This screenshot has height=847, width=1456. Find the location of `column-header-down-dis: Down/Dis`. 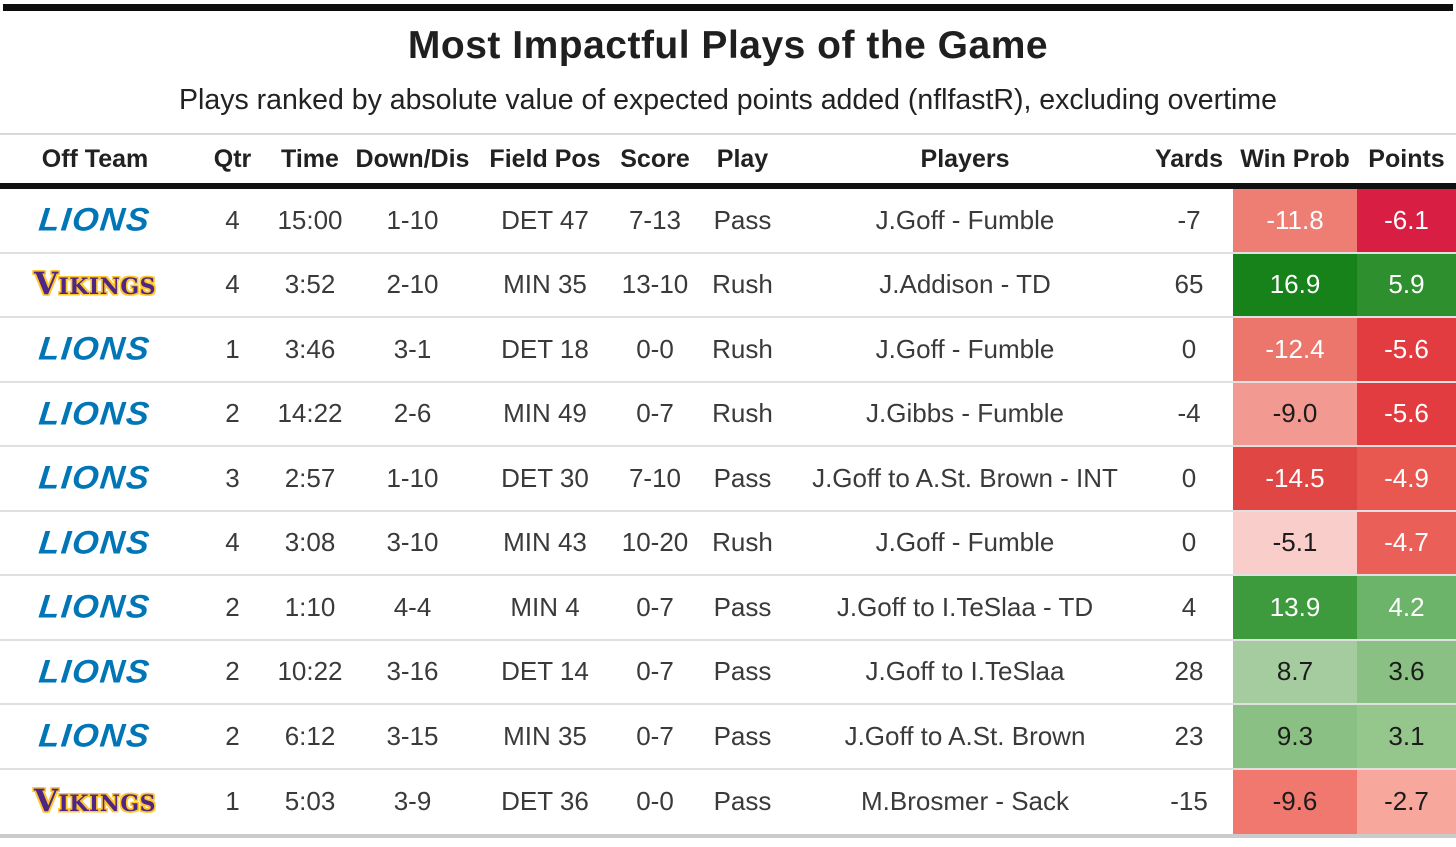

column-header-down-dis: Down/Dis is located at coordinates (412, 158).